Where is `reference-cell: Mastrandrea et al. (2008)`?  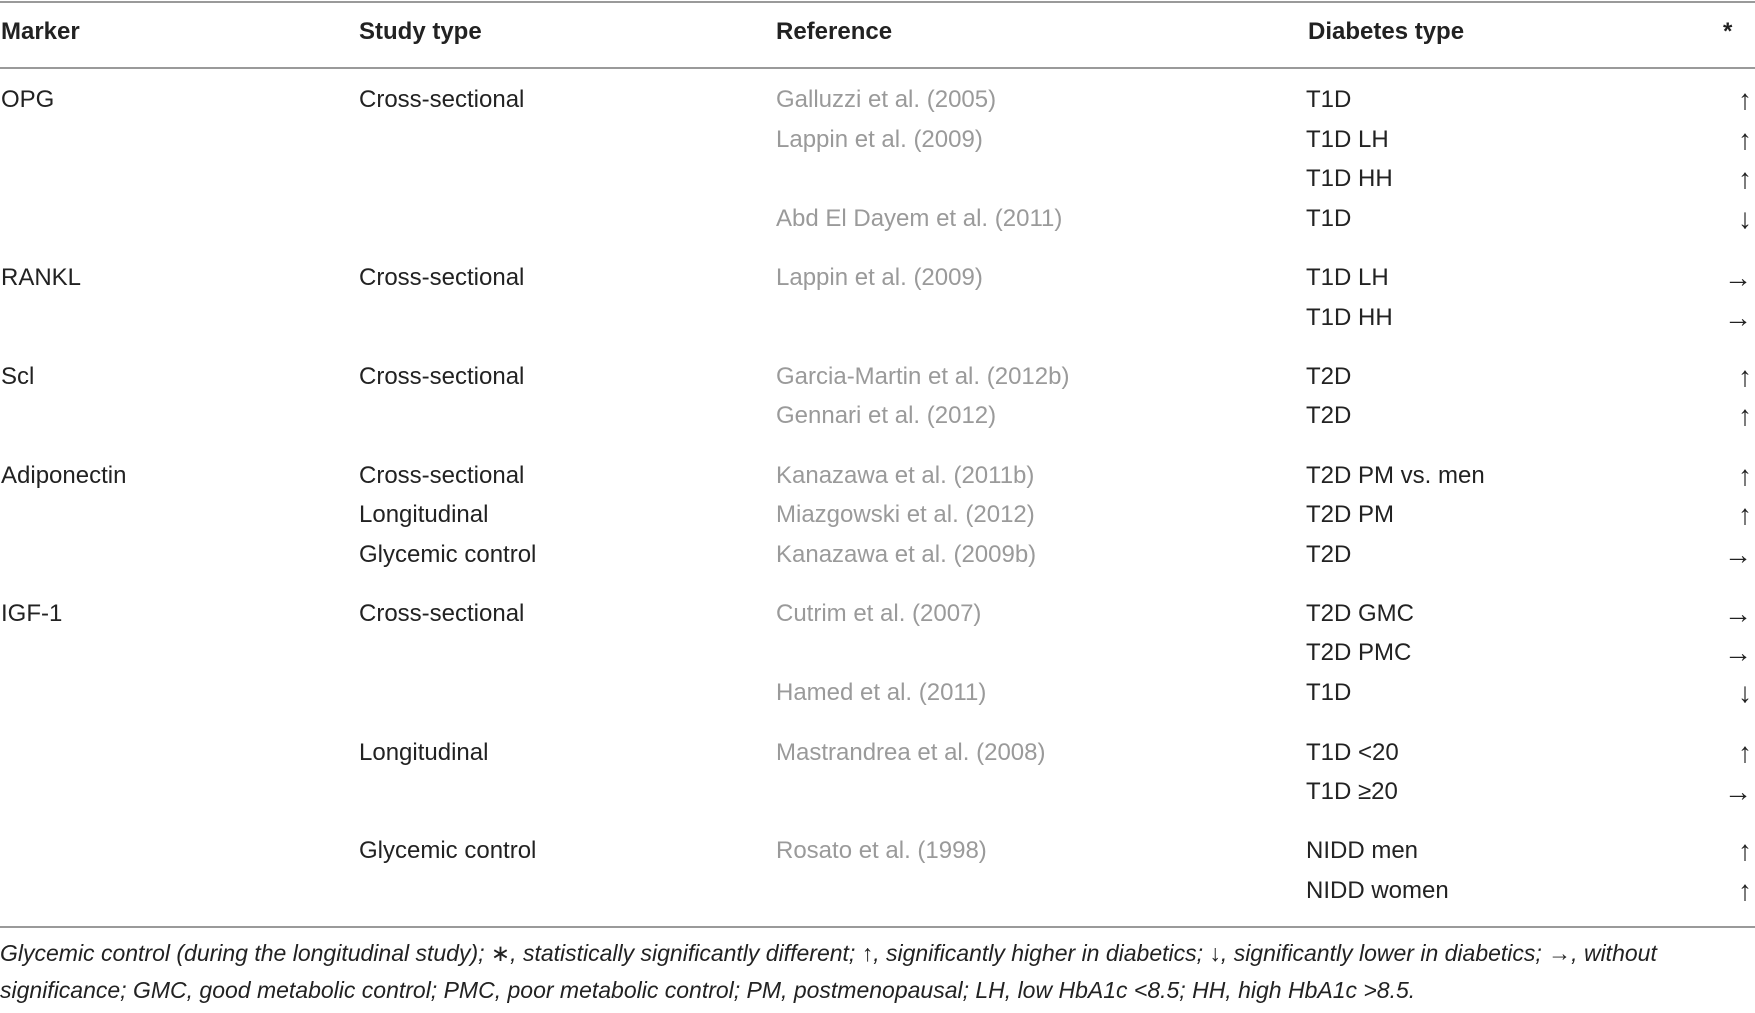 reference-cell: Mastrandrea et al. (2008) is located at coordinates (911, 752).